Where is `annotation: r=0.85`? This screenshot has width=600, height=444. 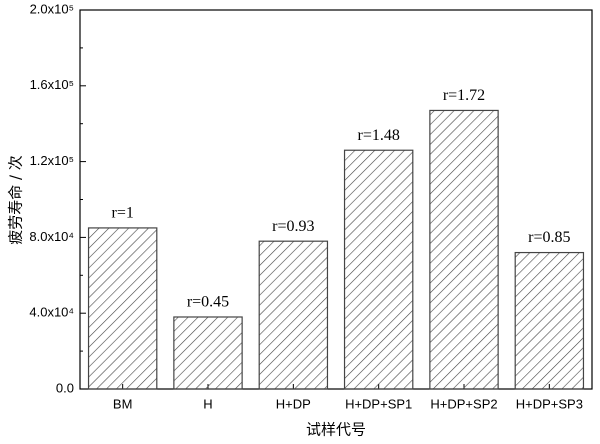 annotation: r=0.85 is located at coordinates (549, 237).